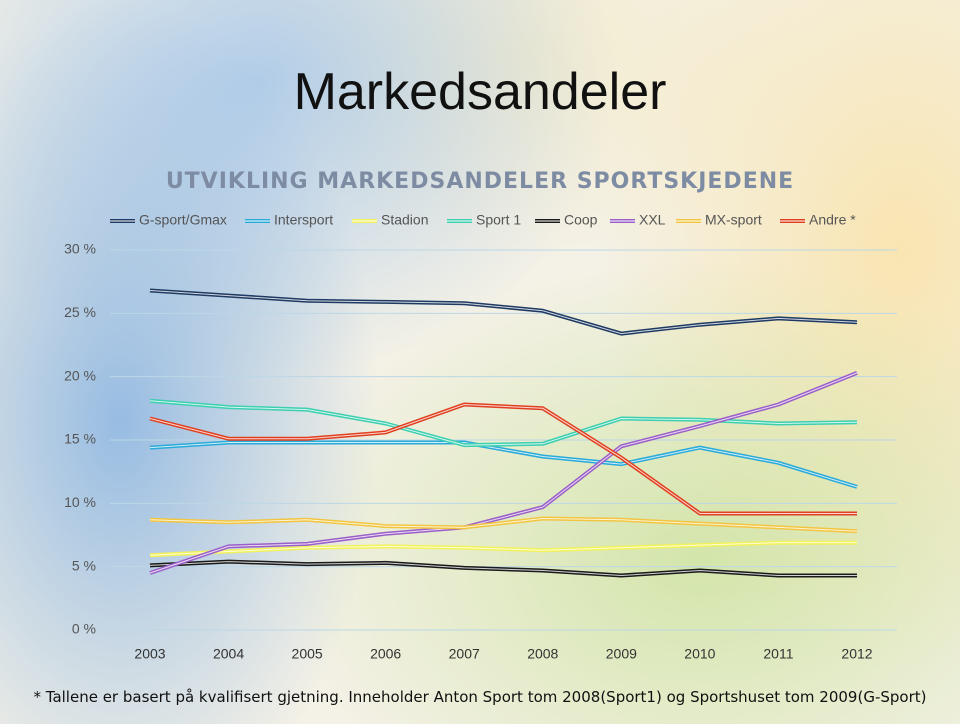 Image resolution: width=960 pixels, height=724 pixels. I want to click on series-line, so click(503, 525).